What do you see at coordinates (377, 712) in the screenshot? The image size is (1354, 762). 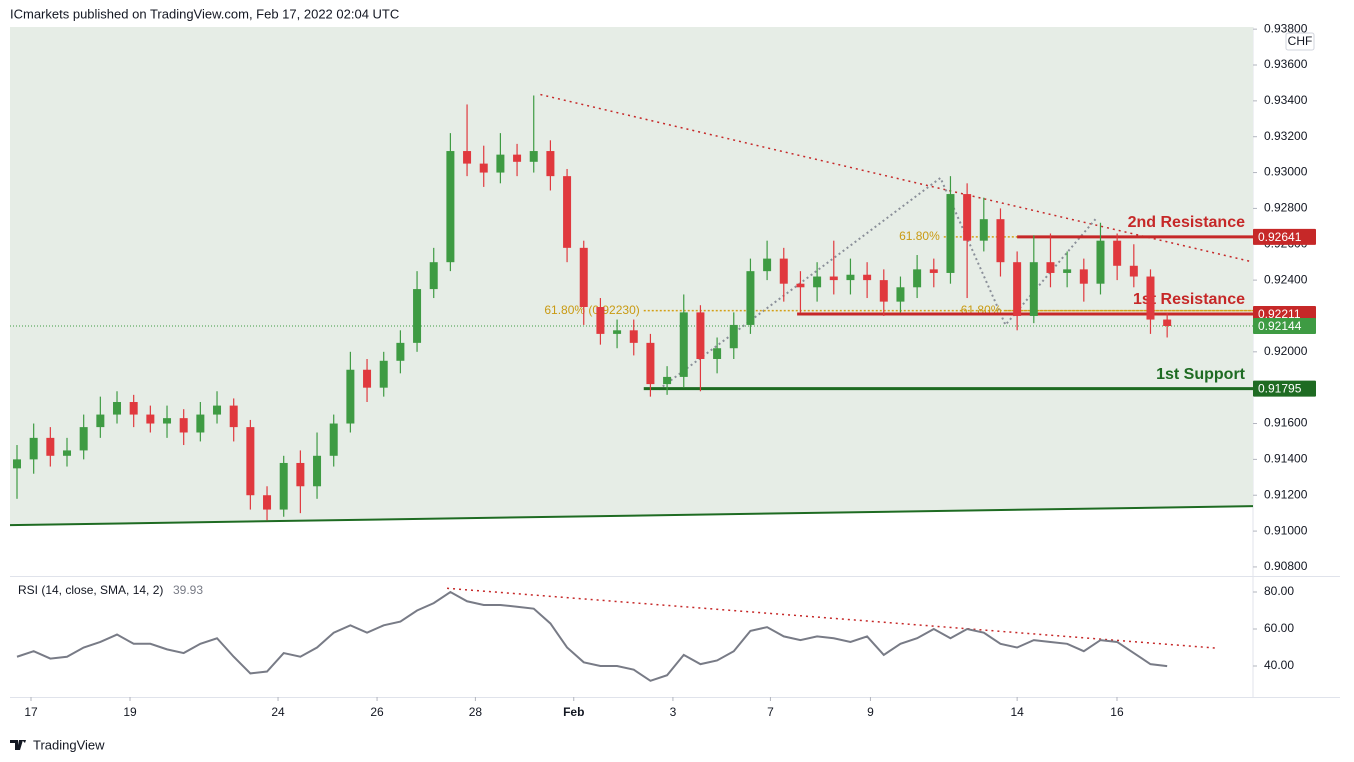 I see `x-tick-label: 26` at bounding box center [377, 712].